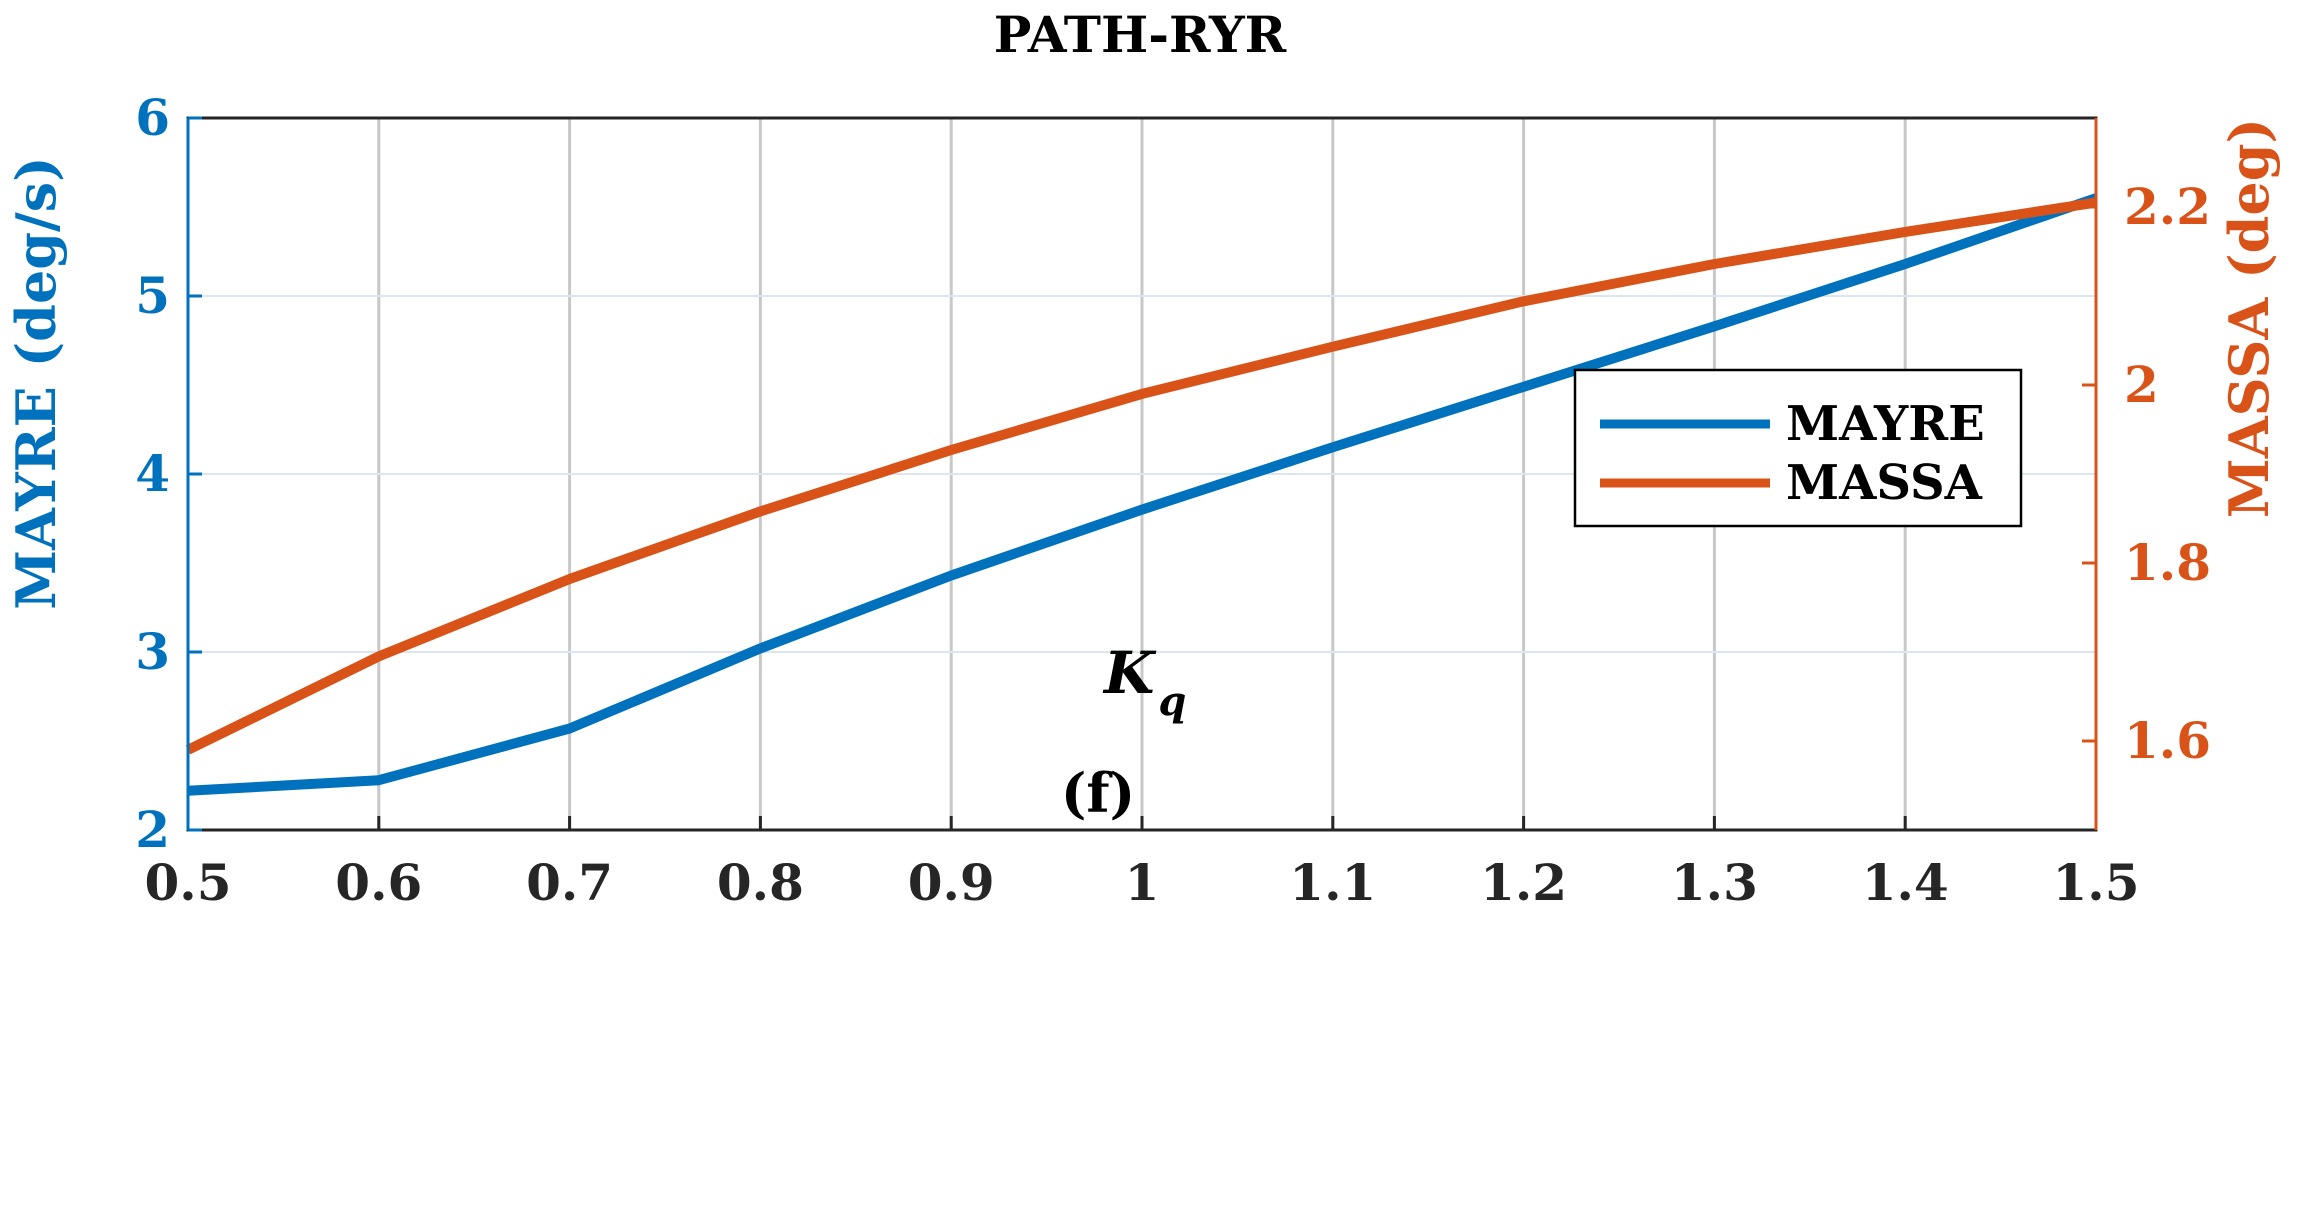 This screenshot has height=1227, width=2320. Describe the element at coordinates (2167, 562) in the screenshot. I see `y-right-tick-label: 1.8` at that location.